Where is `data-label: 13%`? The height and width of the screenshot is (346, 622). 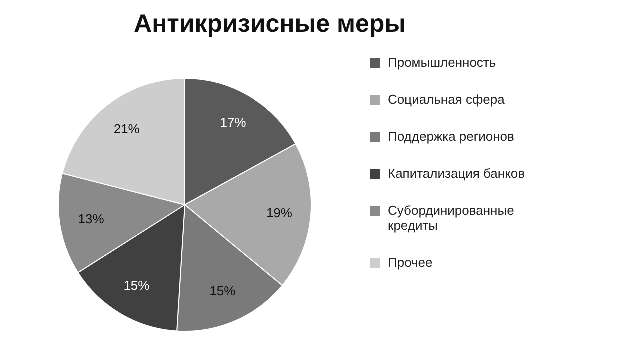
data-label: 13% is located at coordinates (91, 218).